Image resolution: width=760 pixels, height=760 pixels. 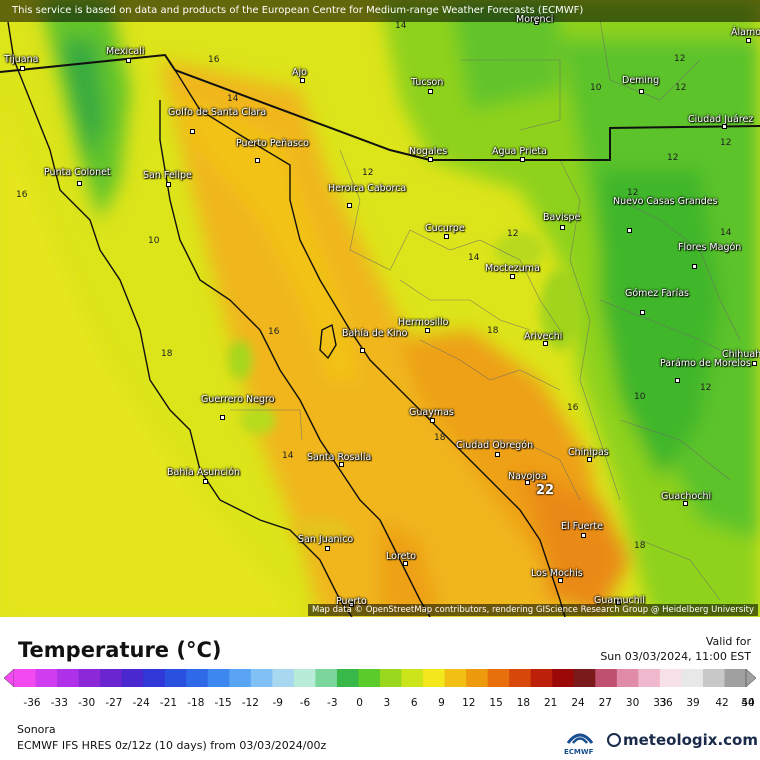 I want to click on colorbar-tick-label: 24, so click(x=578, y=703).